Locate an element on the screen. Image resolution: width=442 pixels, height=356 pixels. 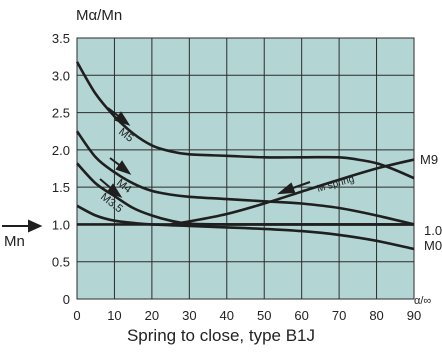
m4-arrow-head is located at coordinates (123, 167).